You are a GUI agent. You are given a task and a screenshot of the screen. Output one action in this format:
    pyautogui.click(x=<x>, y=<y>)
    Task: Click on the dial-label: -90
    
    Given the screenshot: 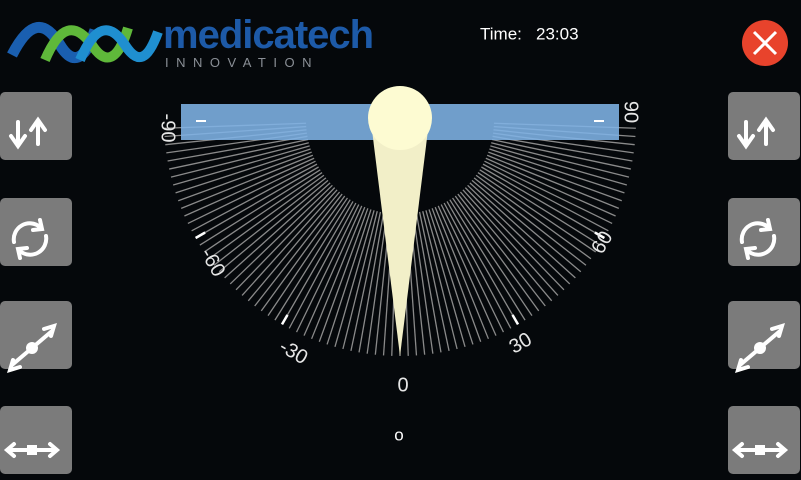 What is the action you would take?
    pyautogui.click(x=168, y=128)
    